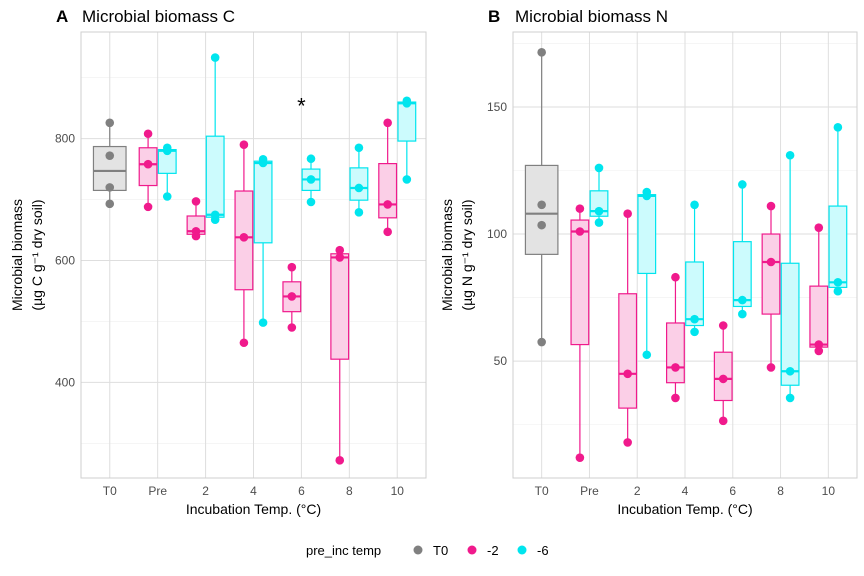 Image resolution: width=864 pixels, height=576 pixels. I want to click on legend: pre_inc temp T0 -2 -6, so click(427, 550).